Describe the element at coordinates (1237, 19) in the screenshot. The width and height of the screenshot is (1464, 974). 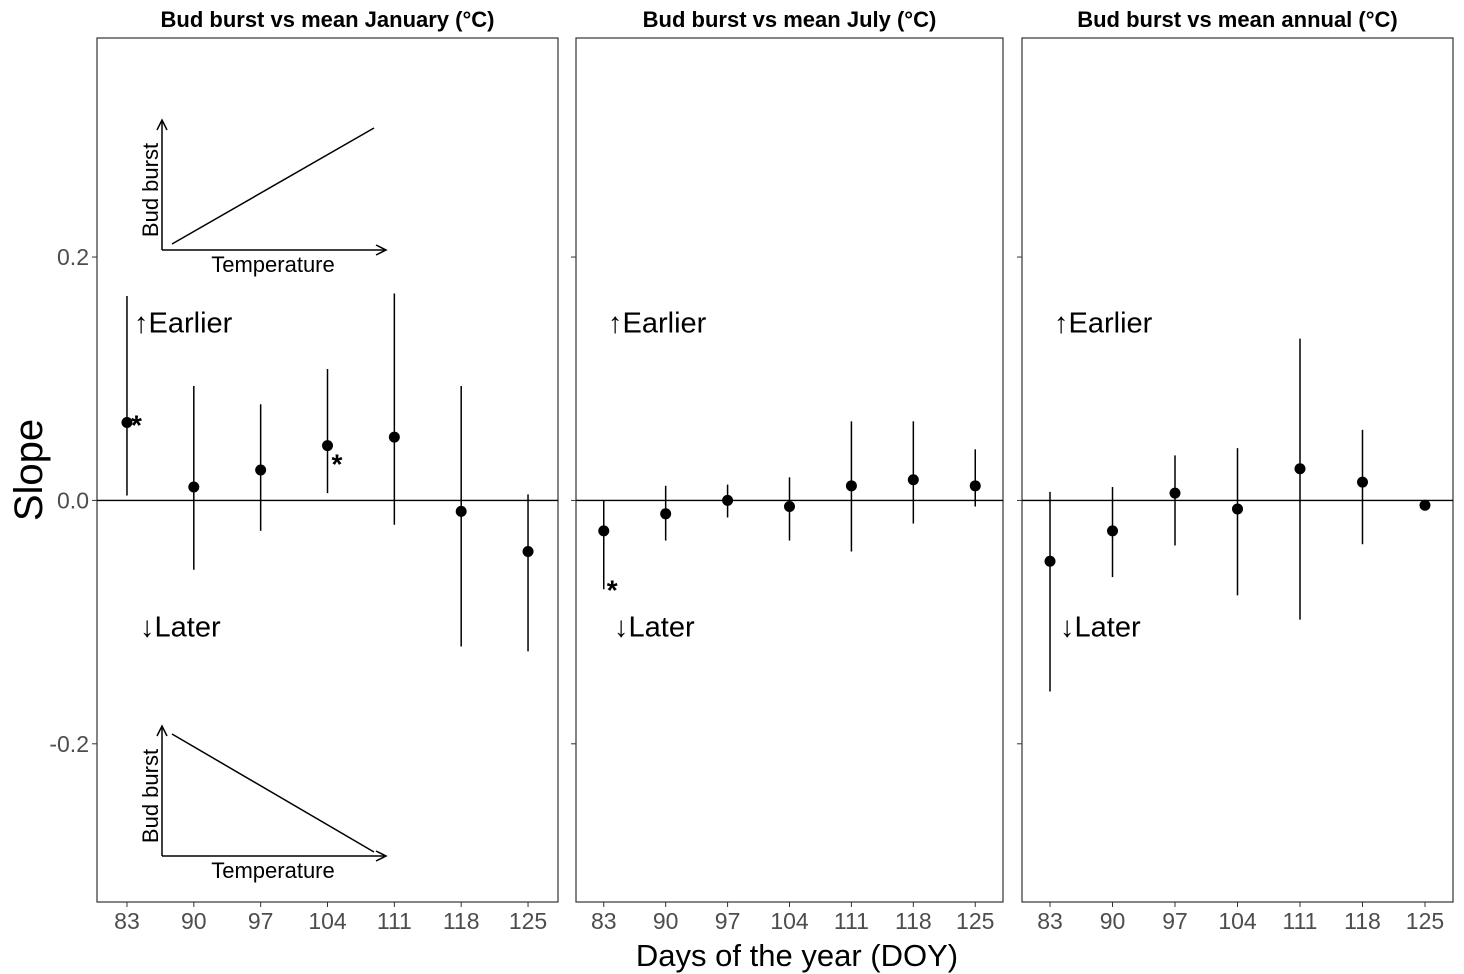
I see `panel-title: Bud burst vs mean annual (°C)` at that location.